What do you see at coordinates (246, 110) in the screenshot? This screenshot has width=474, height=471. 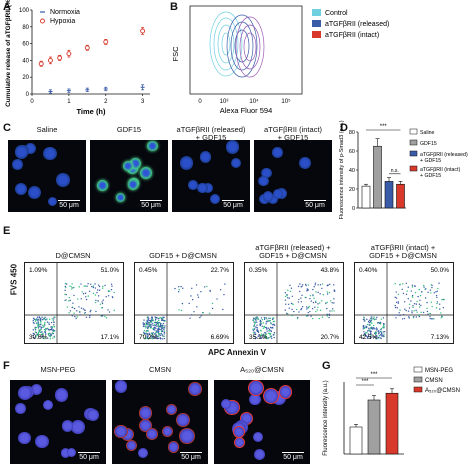 I see `flow-xlabel: Alexa Fluor 594` at bounding box center [246, 110].